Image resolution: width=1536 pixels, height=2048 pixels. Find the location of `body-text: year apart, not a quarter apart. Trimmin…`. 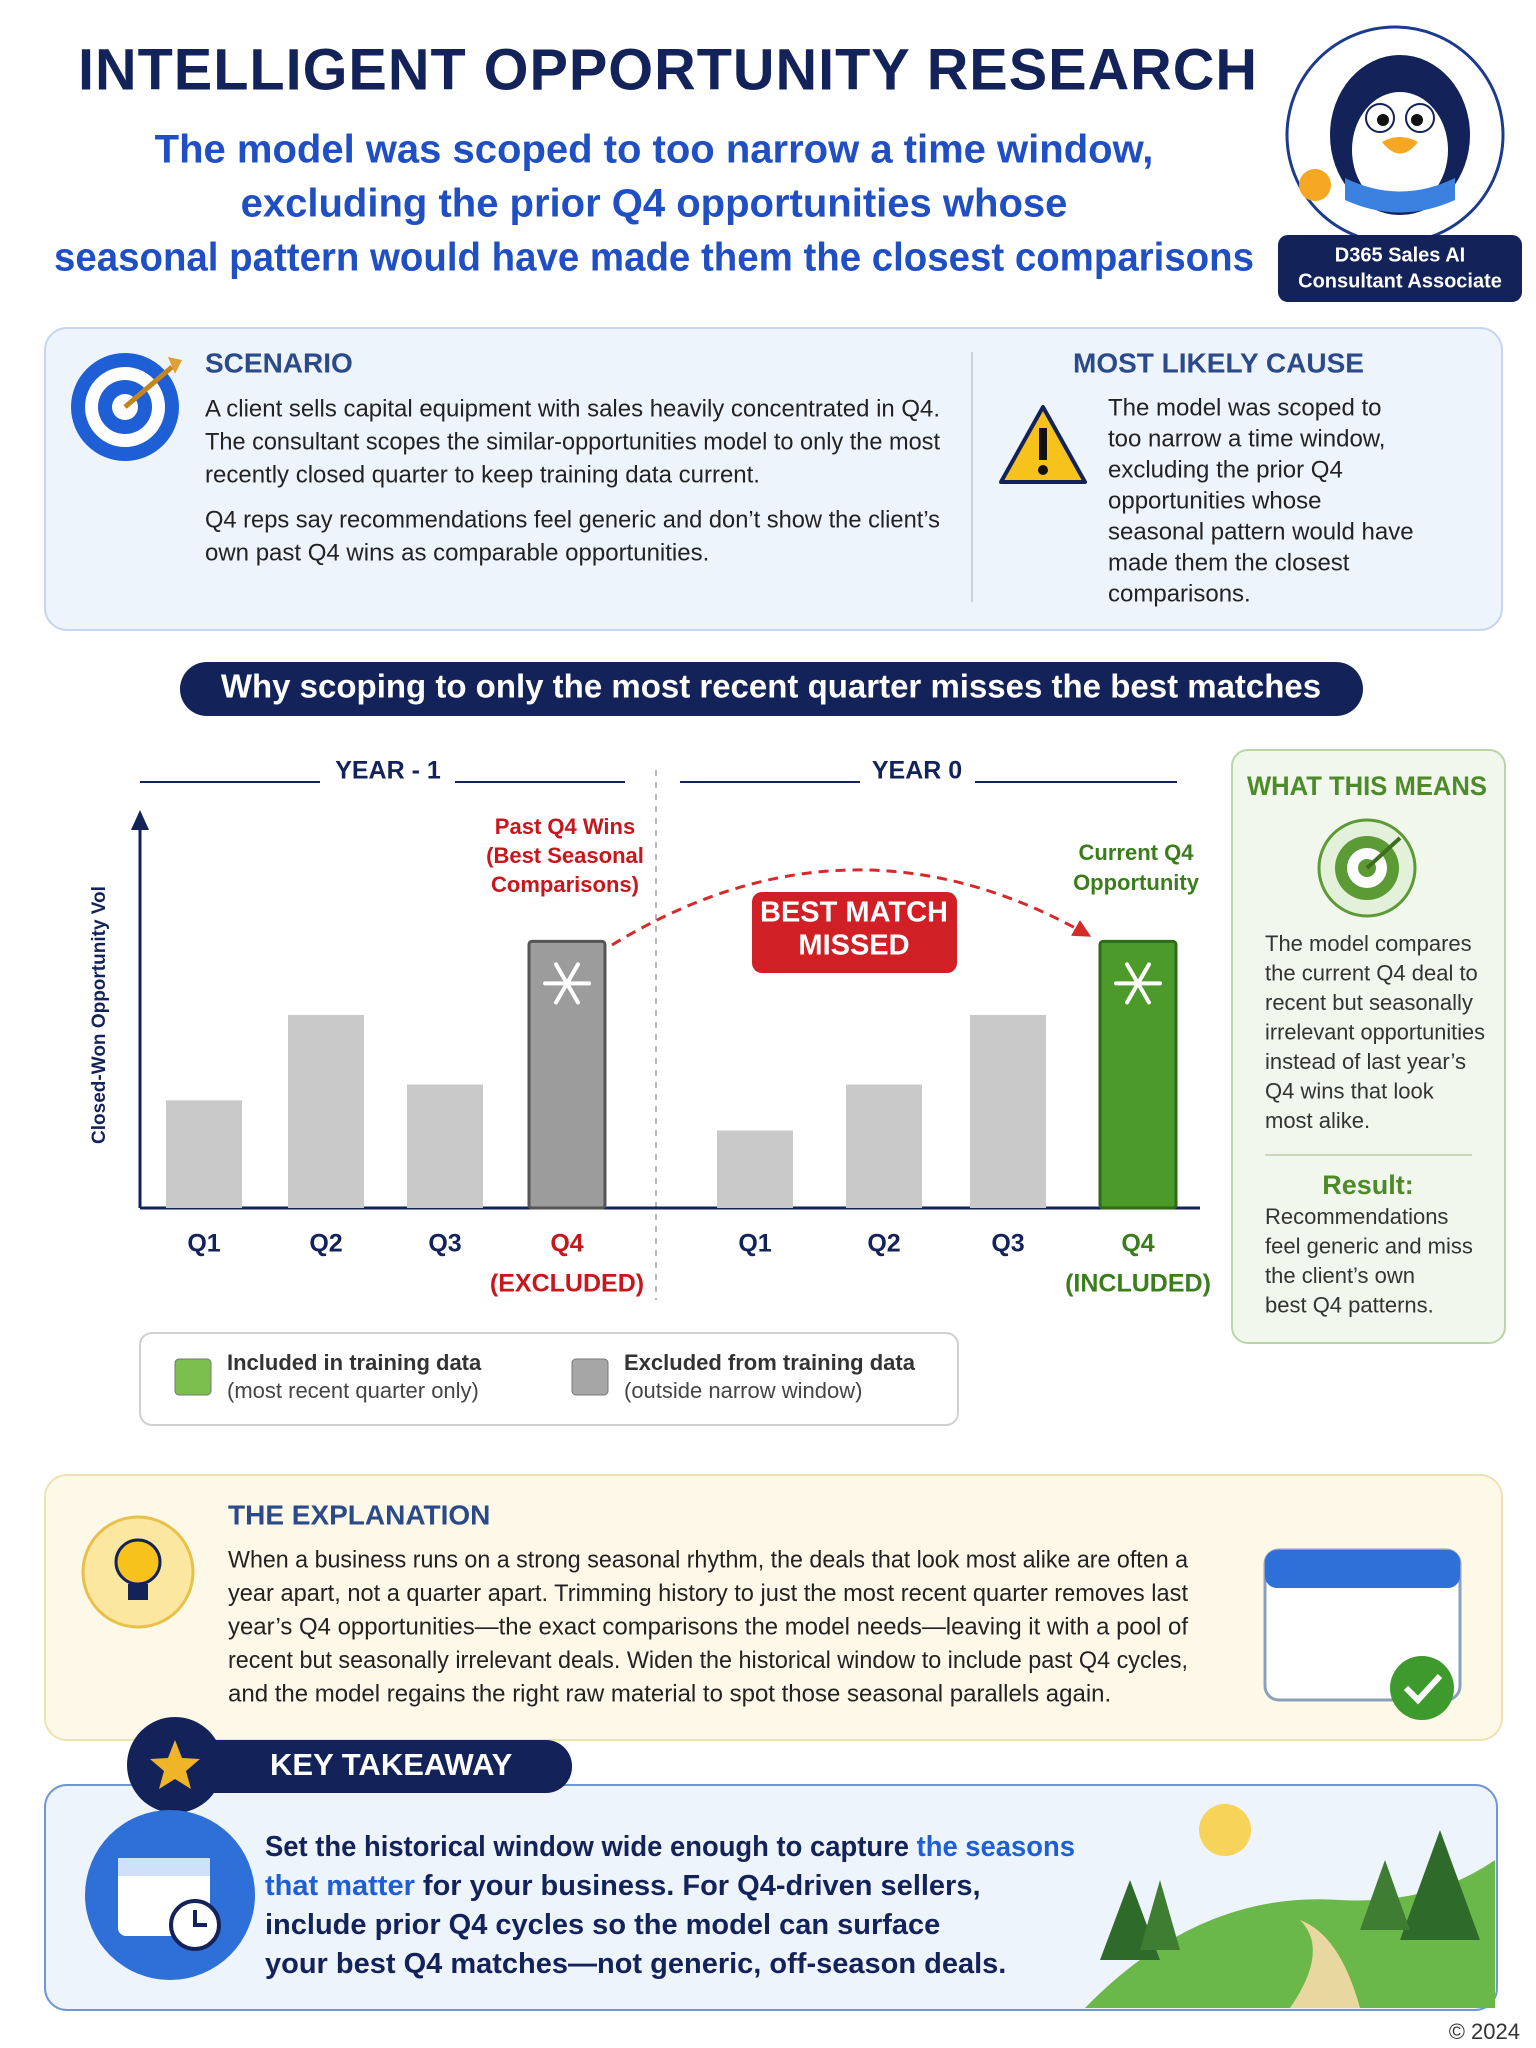

body-text: year apart, not a quarter apart. Trimmin… is located at coordinates (708, 1593).